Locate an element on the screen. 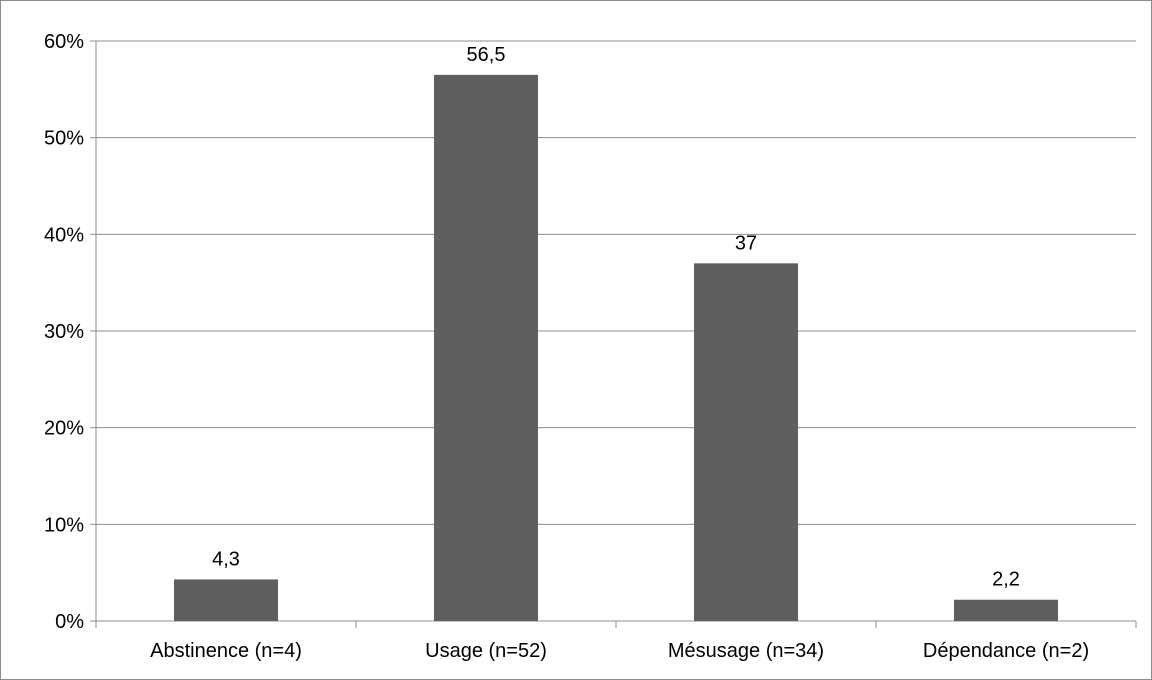  y-tick-label: 30% is located at coordinates (64, 332).